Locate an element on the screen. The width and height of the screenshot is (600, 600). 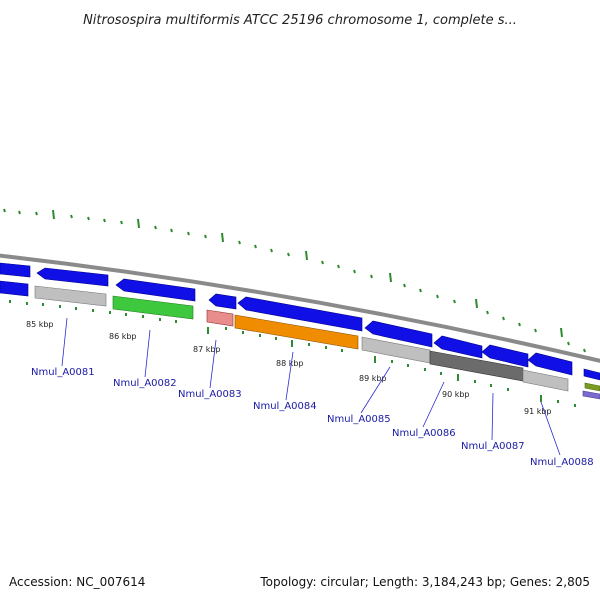
gene-label-nmul-a0085: Nmul_A0085 is located at coordinates (359, 419).